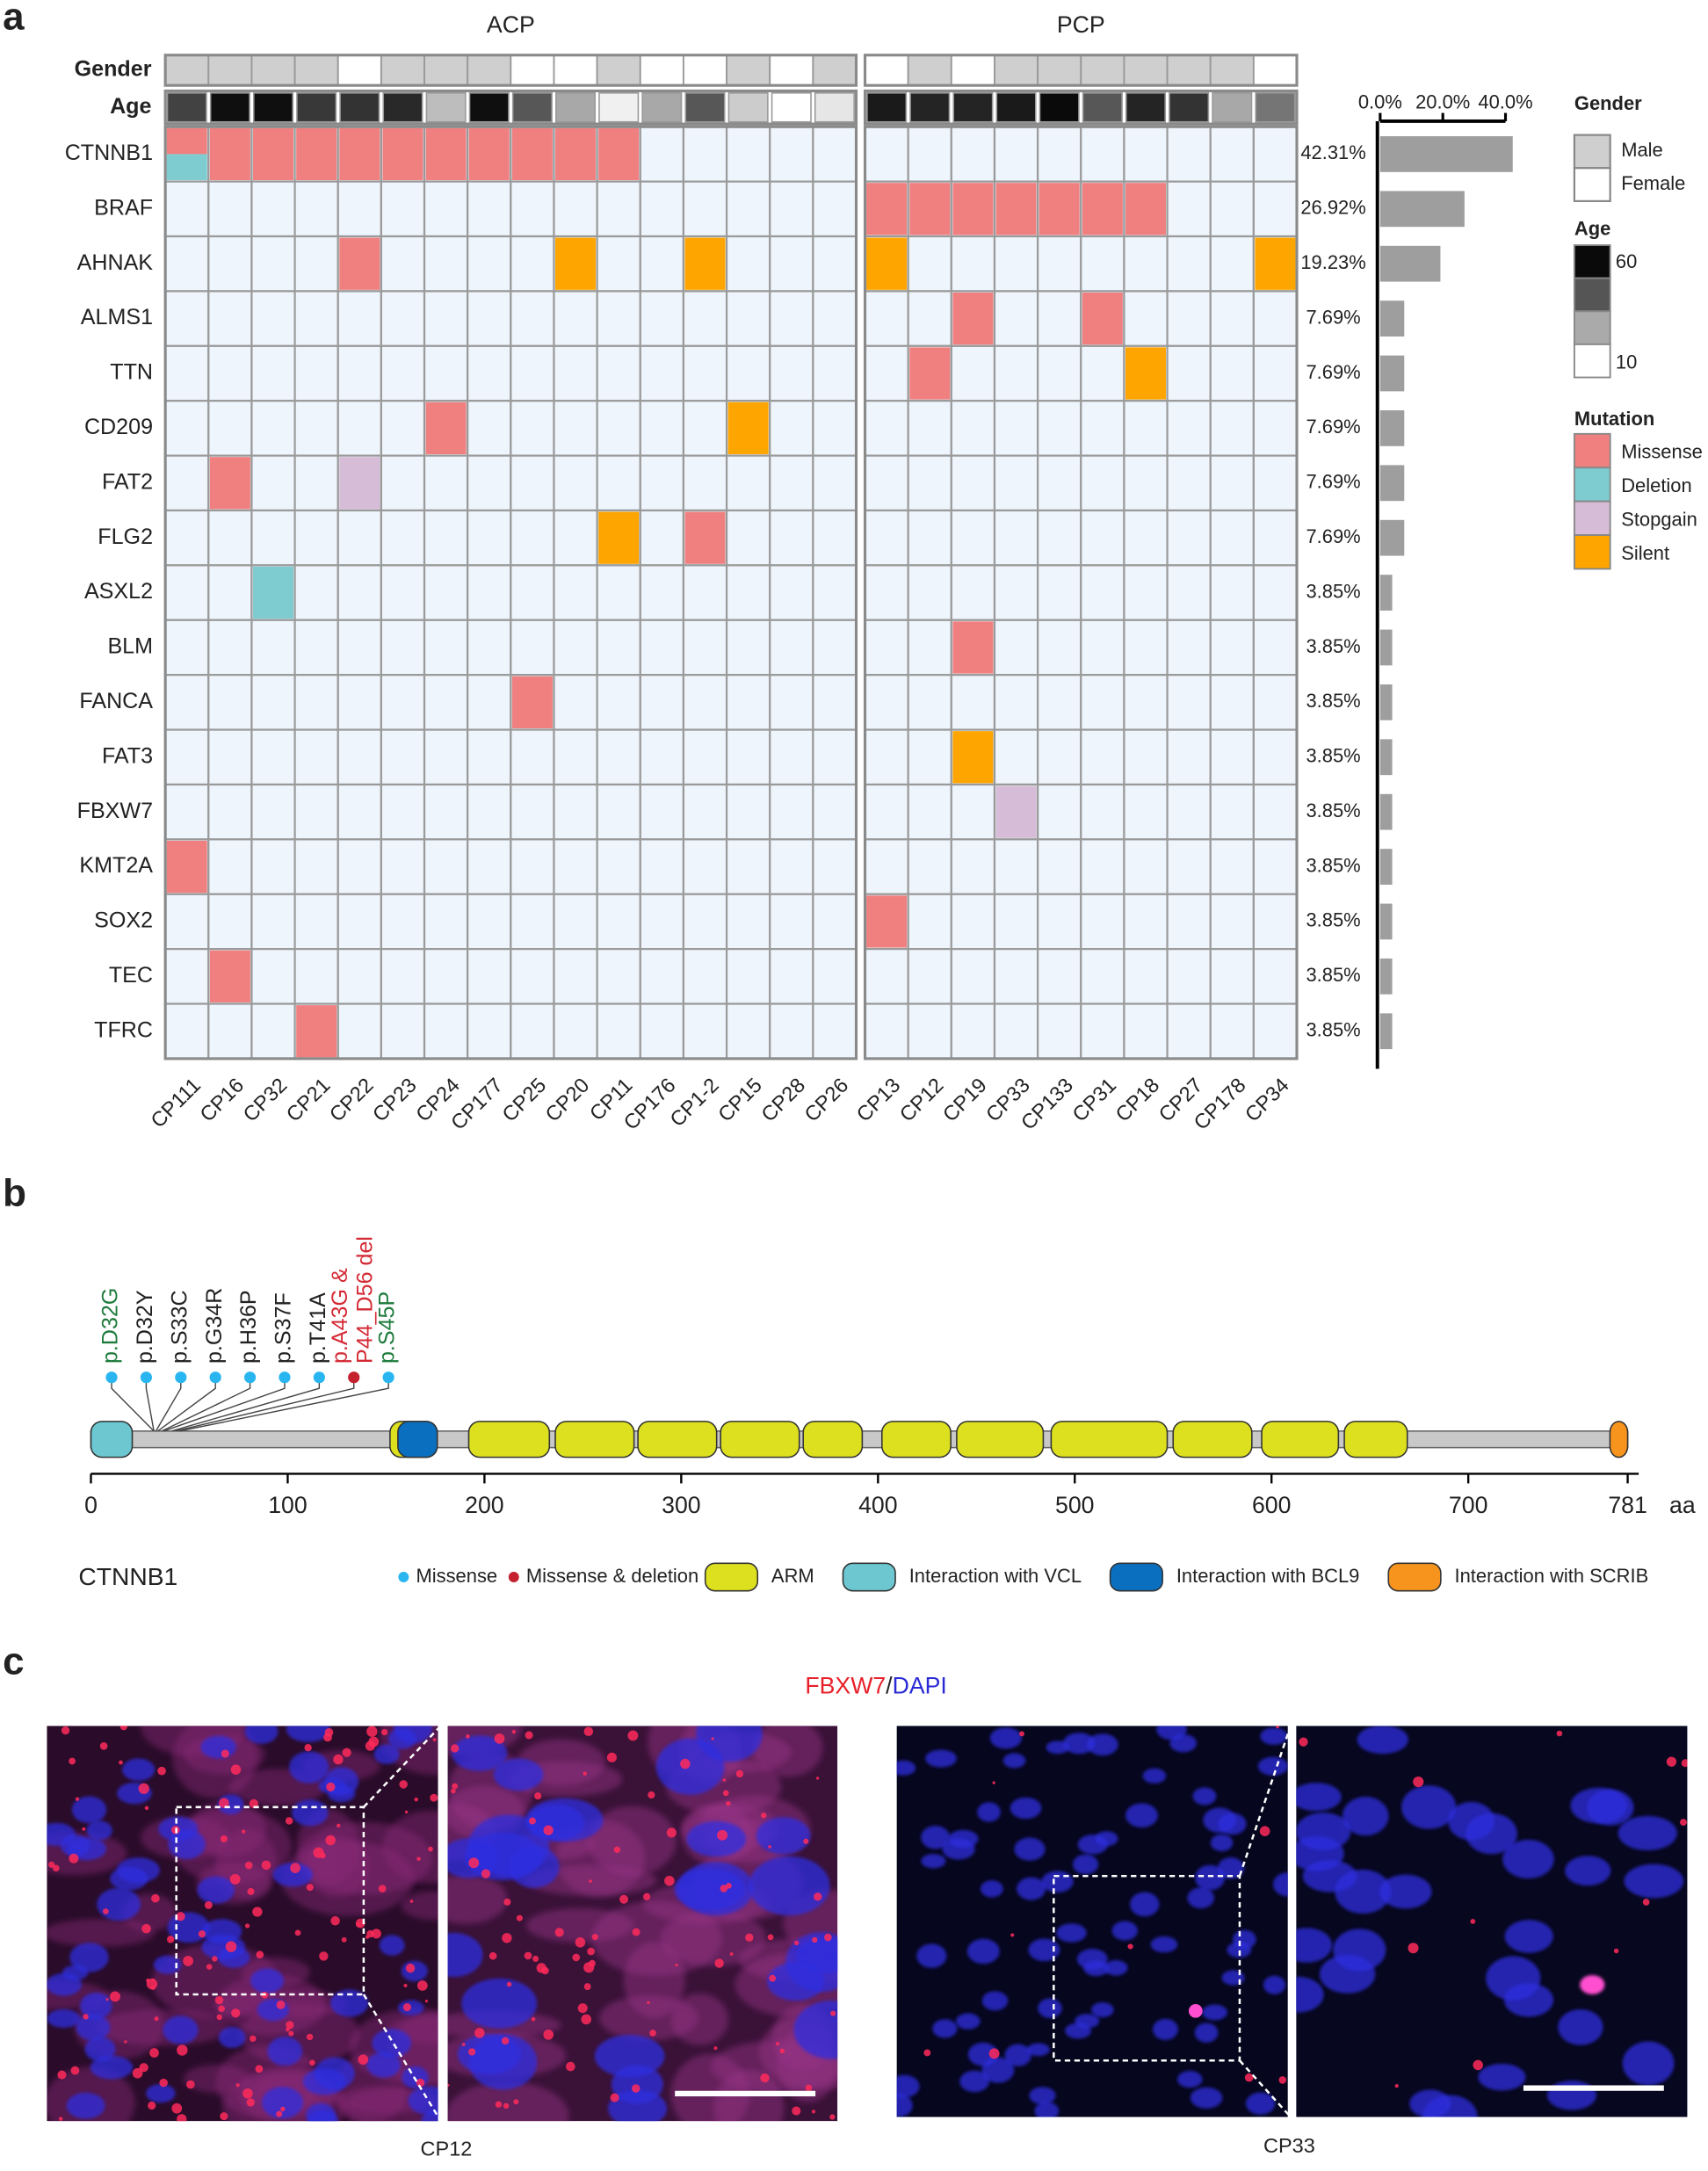 The width and height of the screenshot is (1708, 2171). What do you see at coordinates (113, 69) in the screenshot?
I see `track-label: Gender` at bounding box center [113, 69].